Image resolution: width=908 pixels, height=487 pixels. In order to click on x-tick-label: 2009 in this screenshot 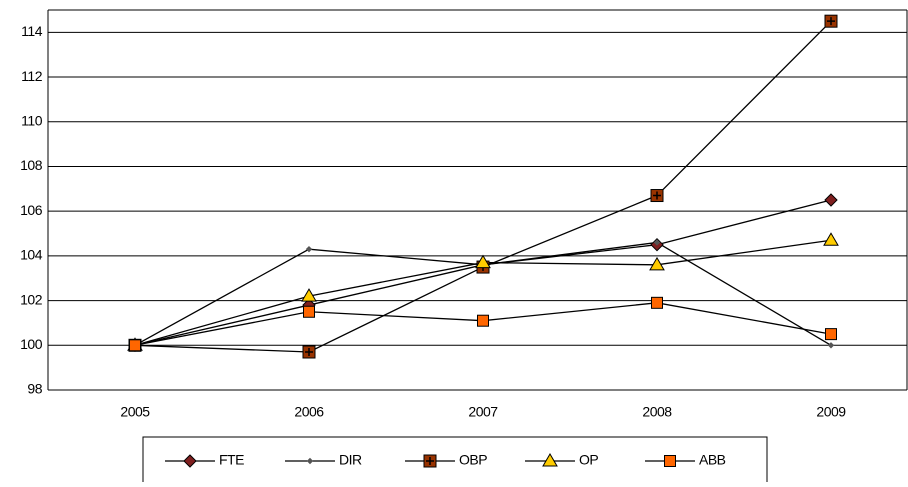, I will do `click(831, 412)`.